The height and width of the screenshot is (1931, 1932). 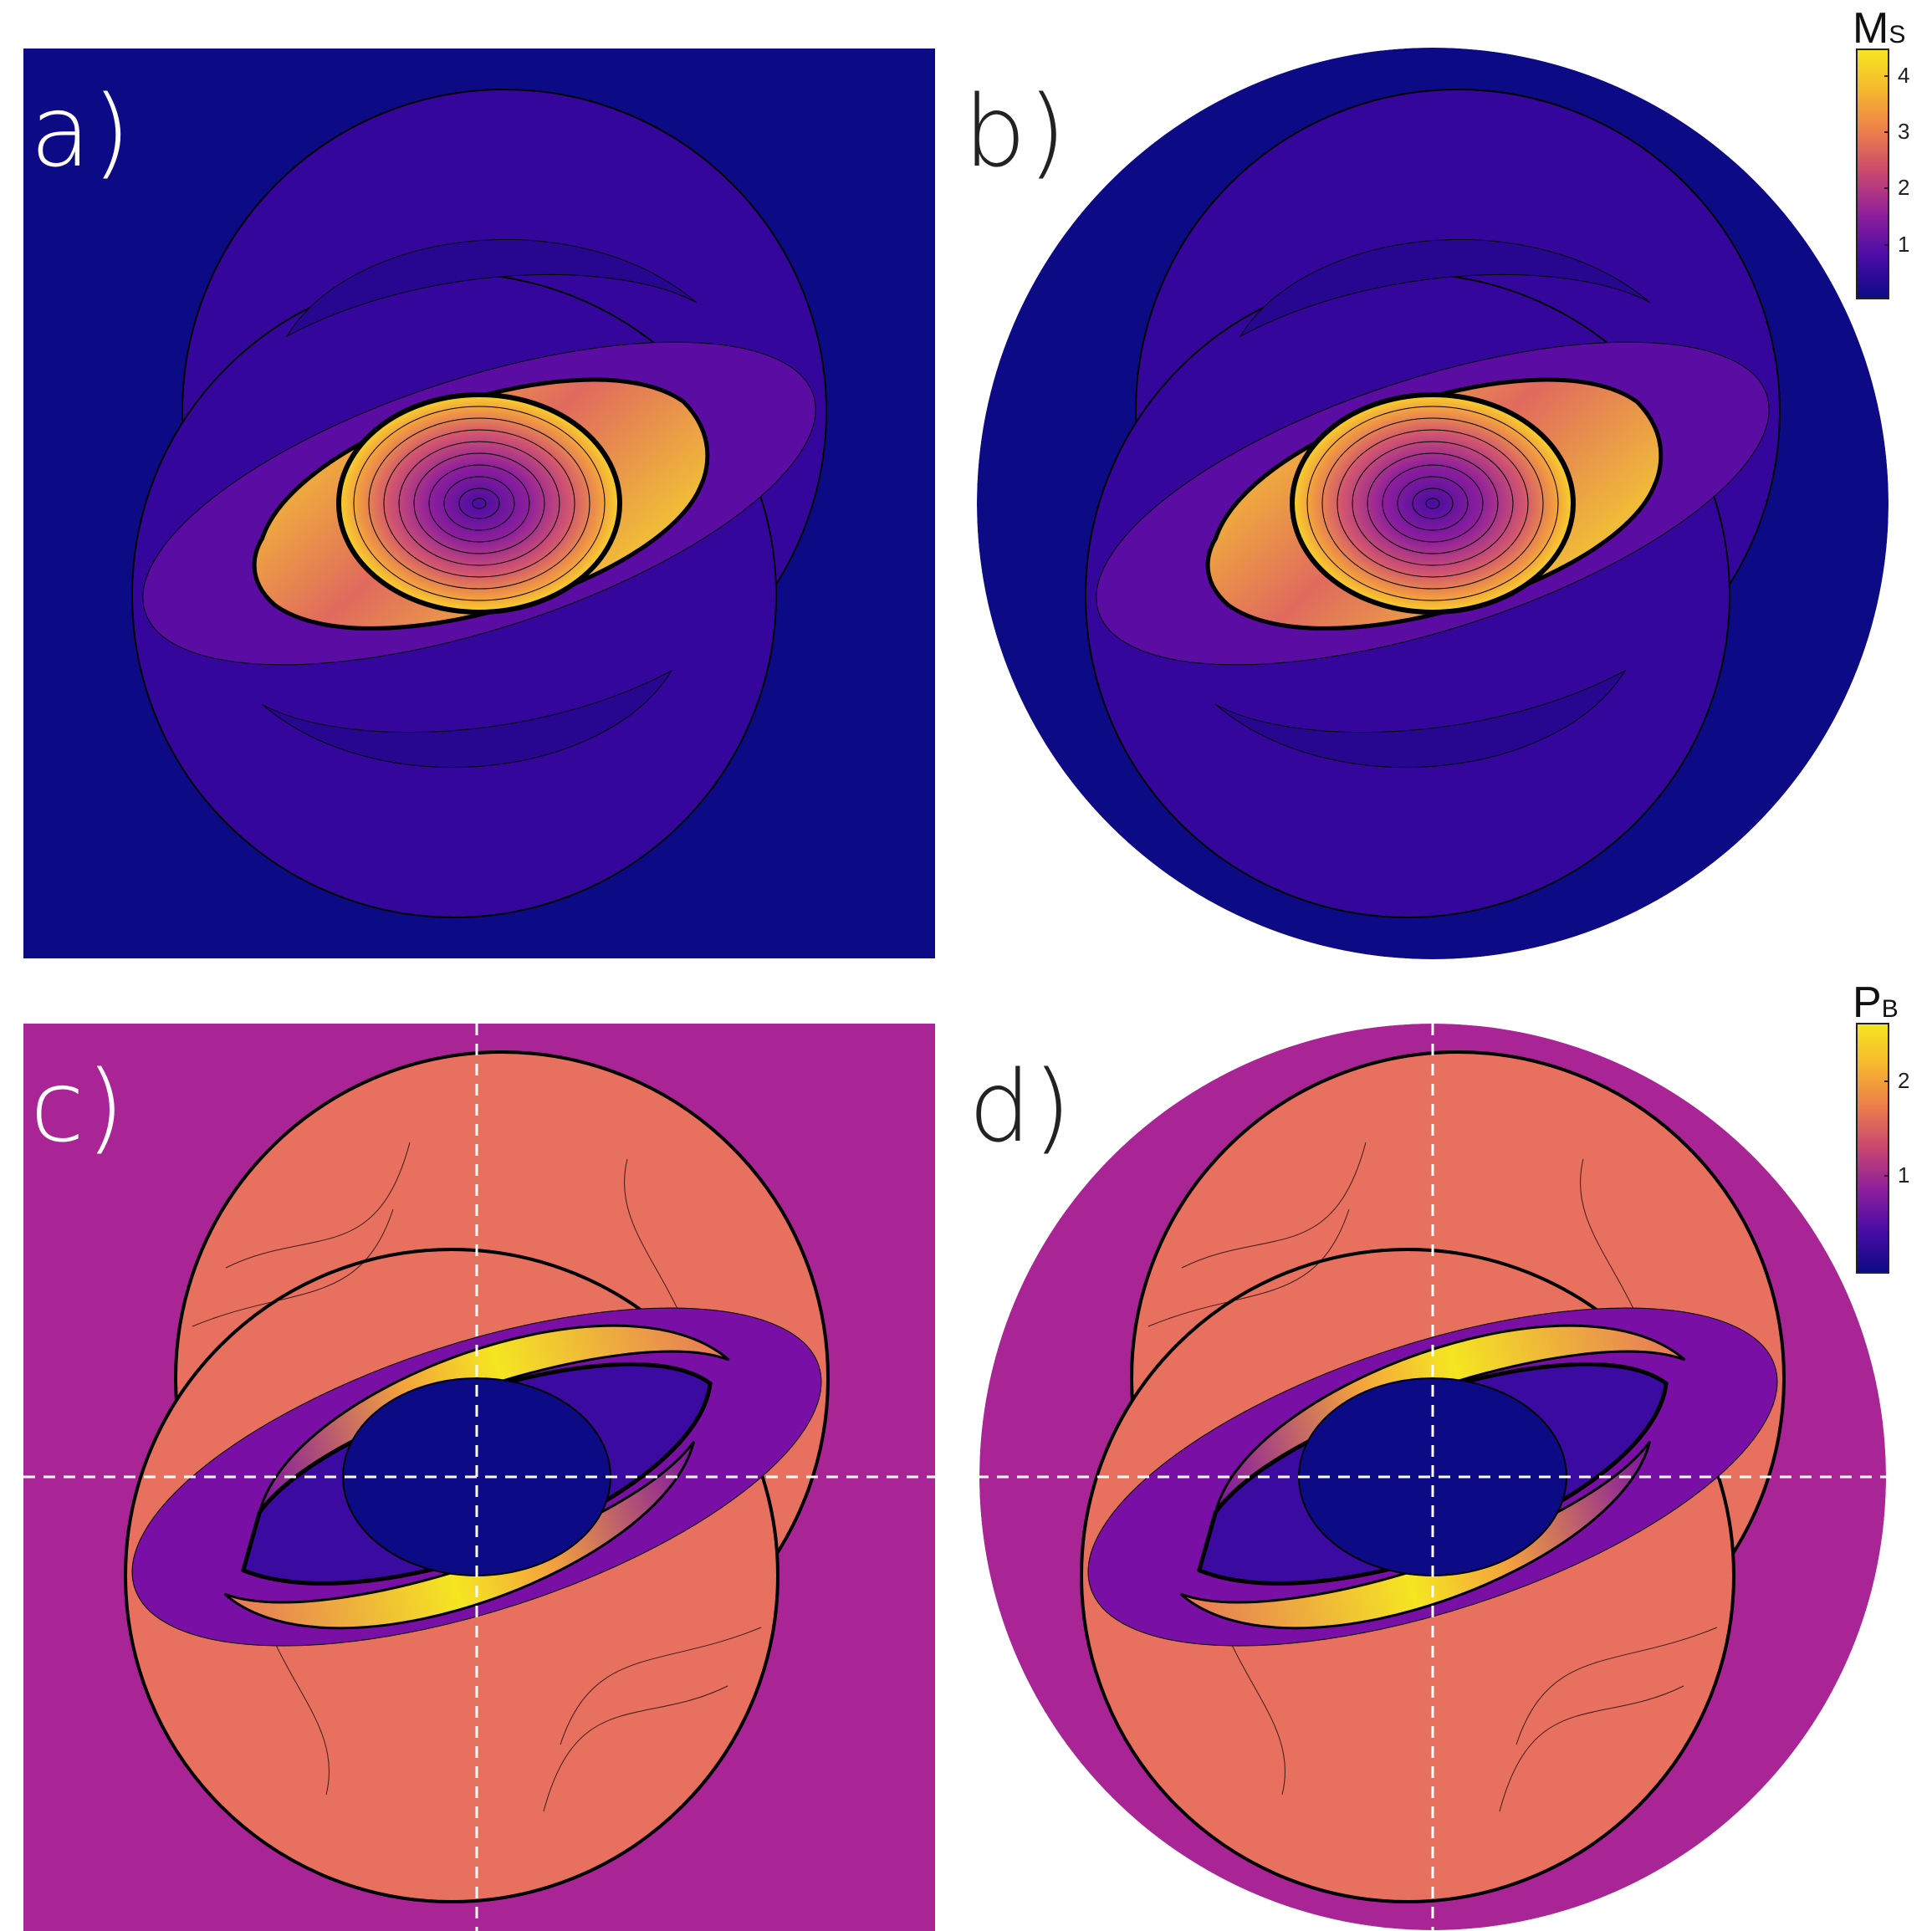 I want to click on colorbar-pb-title: PB, so click(x=1876, y=1002).